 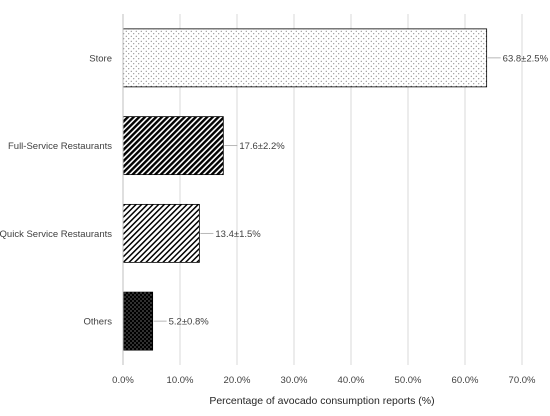 What do you see at coordinates (351, 380) in the screenshot?
I see `x-tick-label: 40.0%` at bounding box center [351, 380].